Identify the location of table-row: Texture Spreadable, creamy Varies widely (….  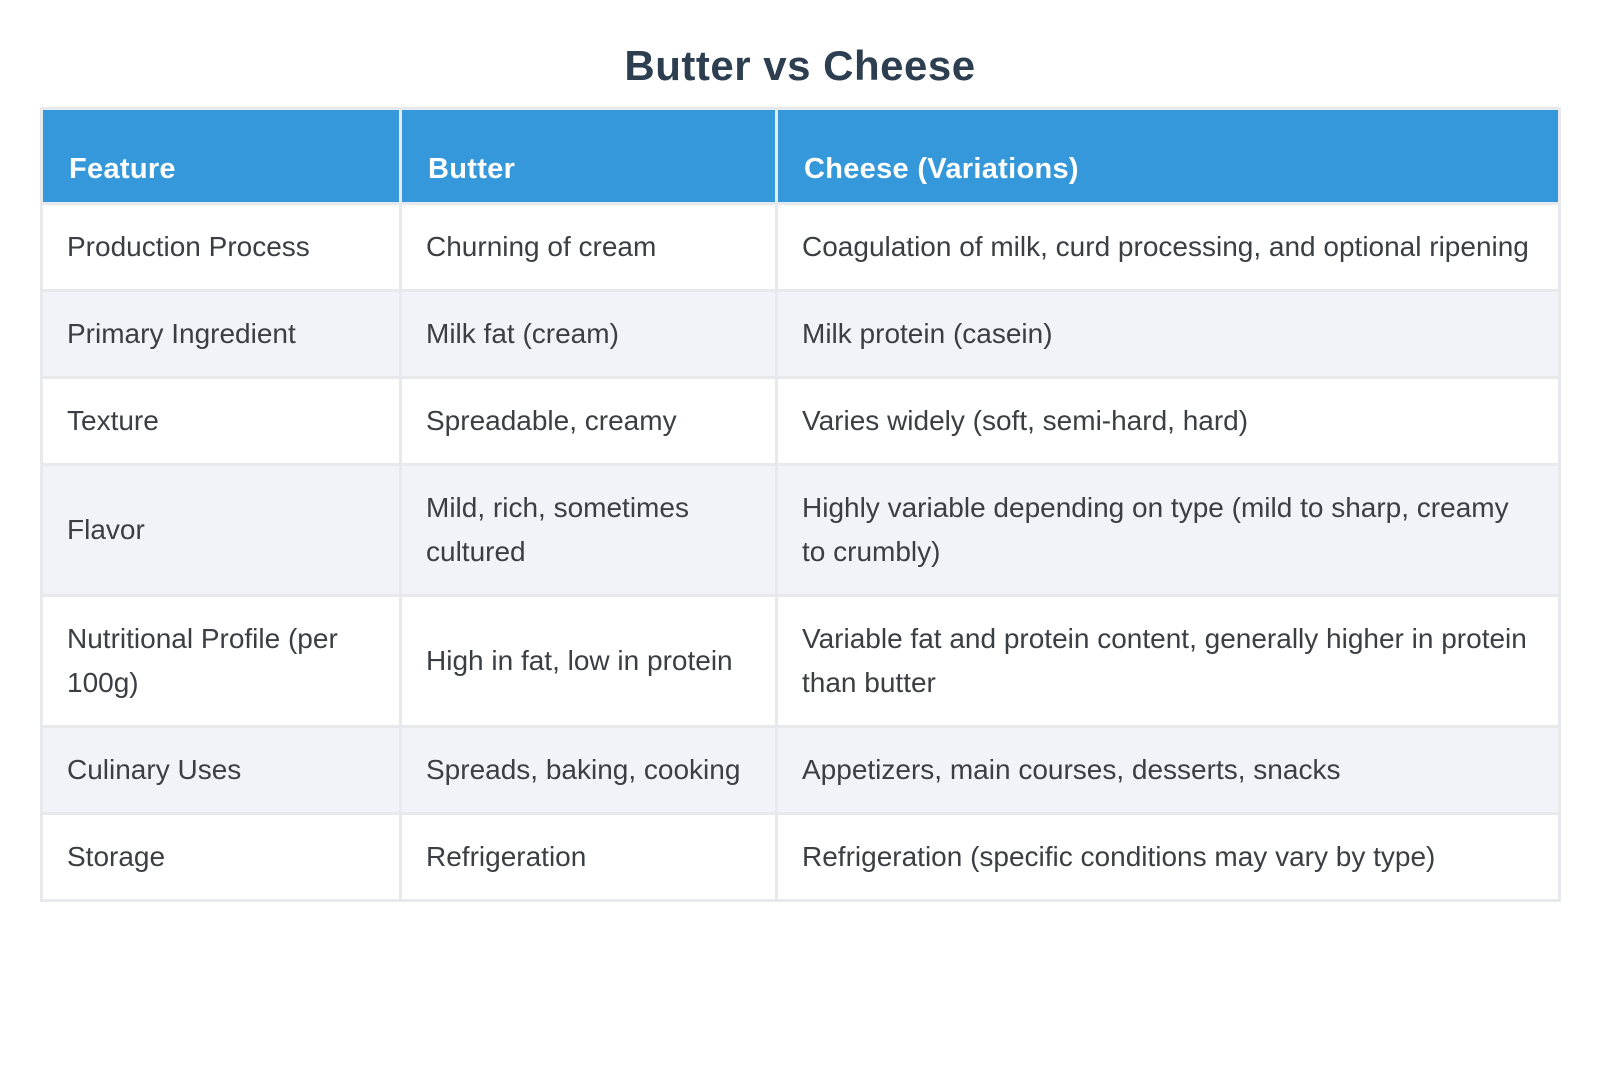
(800, 421).